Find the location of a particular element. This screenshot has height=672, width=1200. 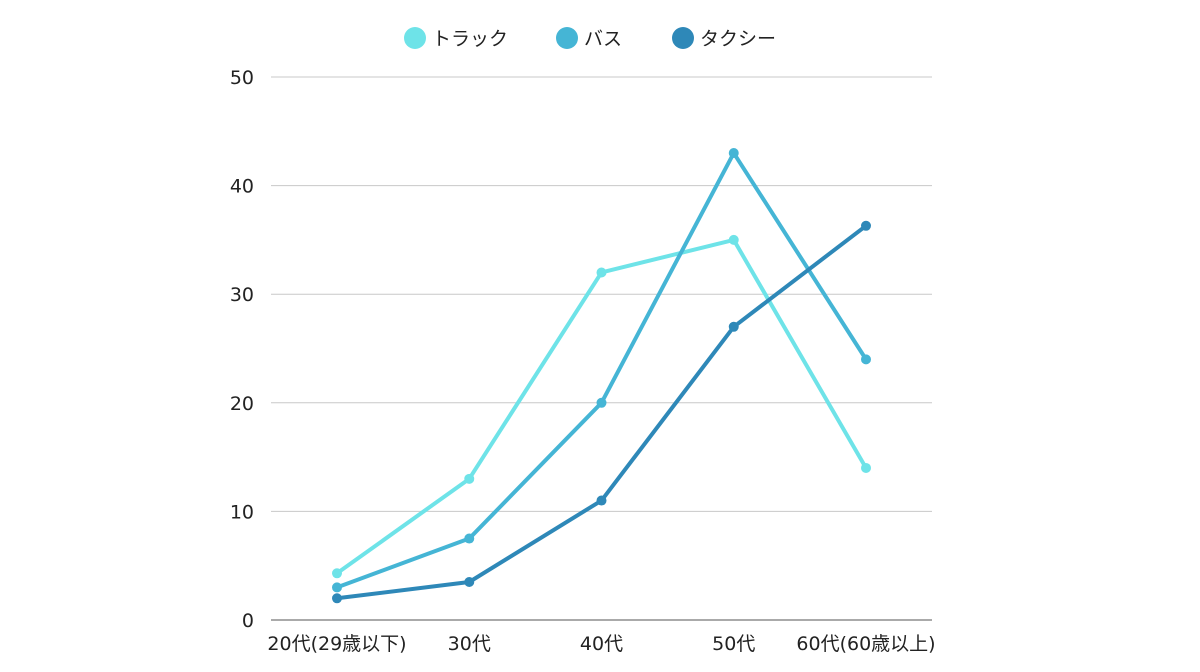

legend-label: バス is located at coordinates (603, 39).